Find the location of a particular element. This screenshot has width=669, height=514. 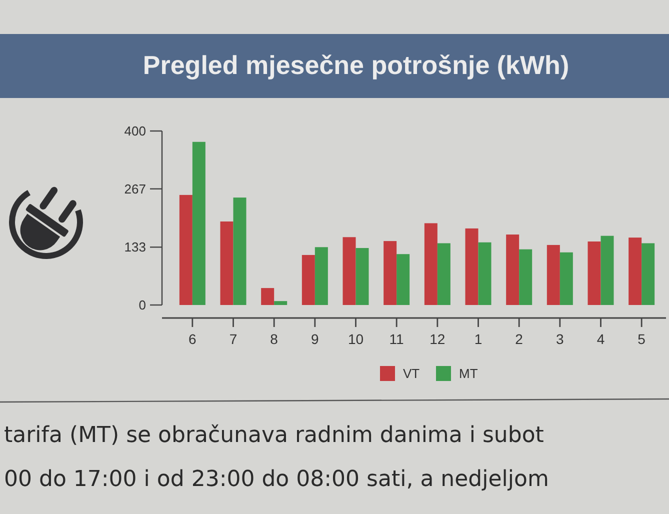

x-tick-label: 5 is located at coordinates (642, 339).